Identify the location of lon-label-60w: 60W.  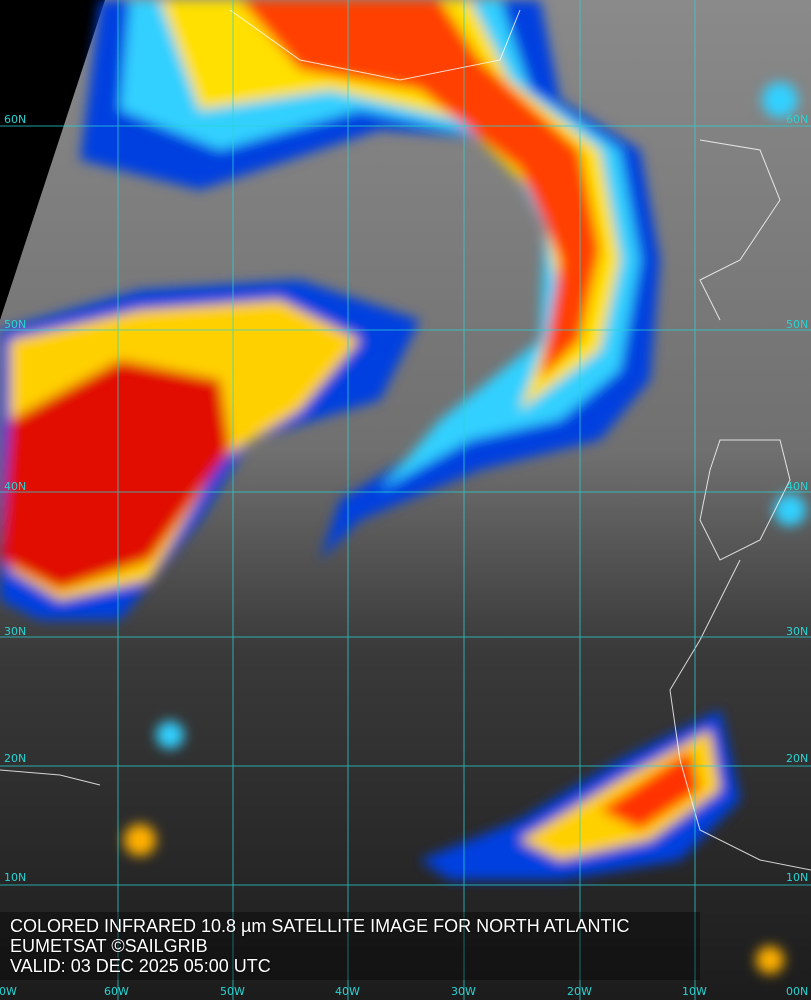
(116, 991).